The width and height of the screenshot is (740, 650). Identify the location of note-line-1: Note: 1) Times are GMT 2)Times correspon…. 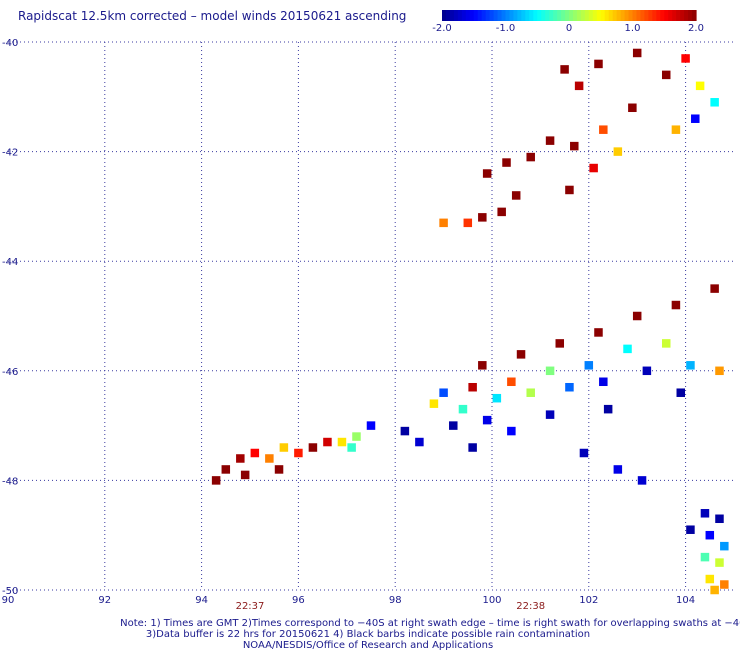
(430, 623).